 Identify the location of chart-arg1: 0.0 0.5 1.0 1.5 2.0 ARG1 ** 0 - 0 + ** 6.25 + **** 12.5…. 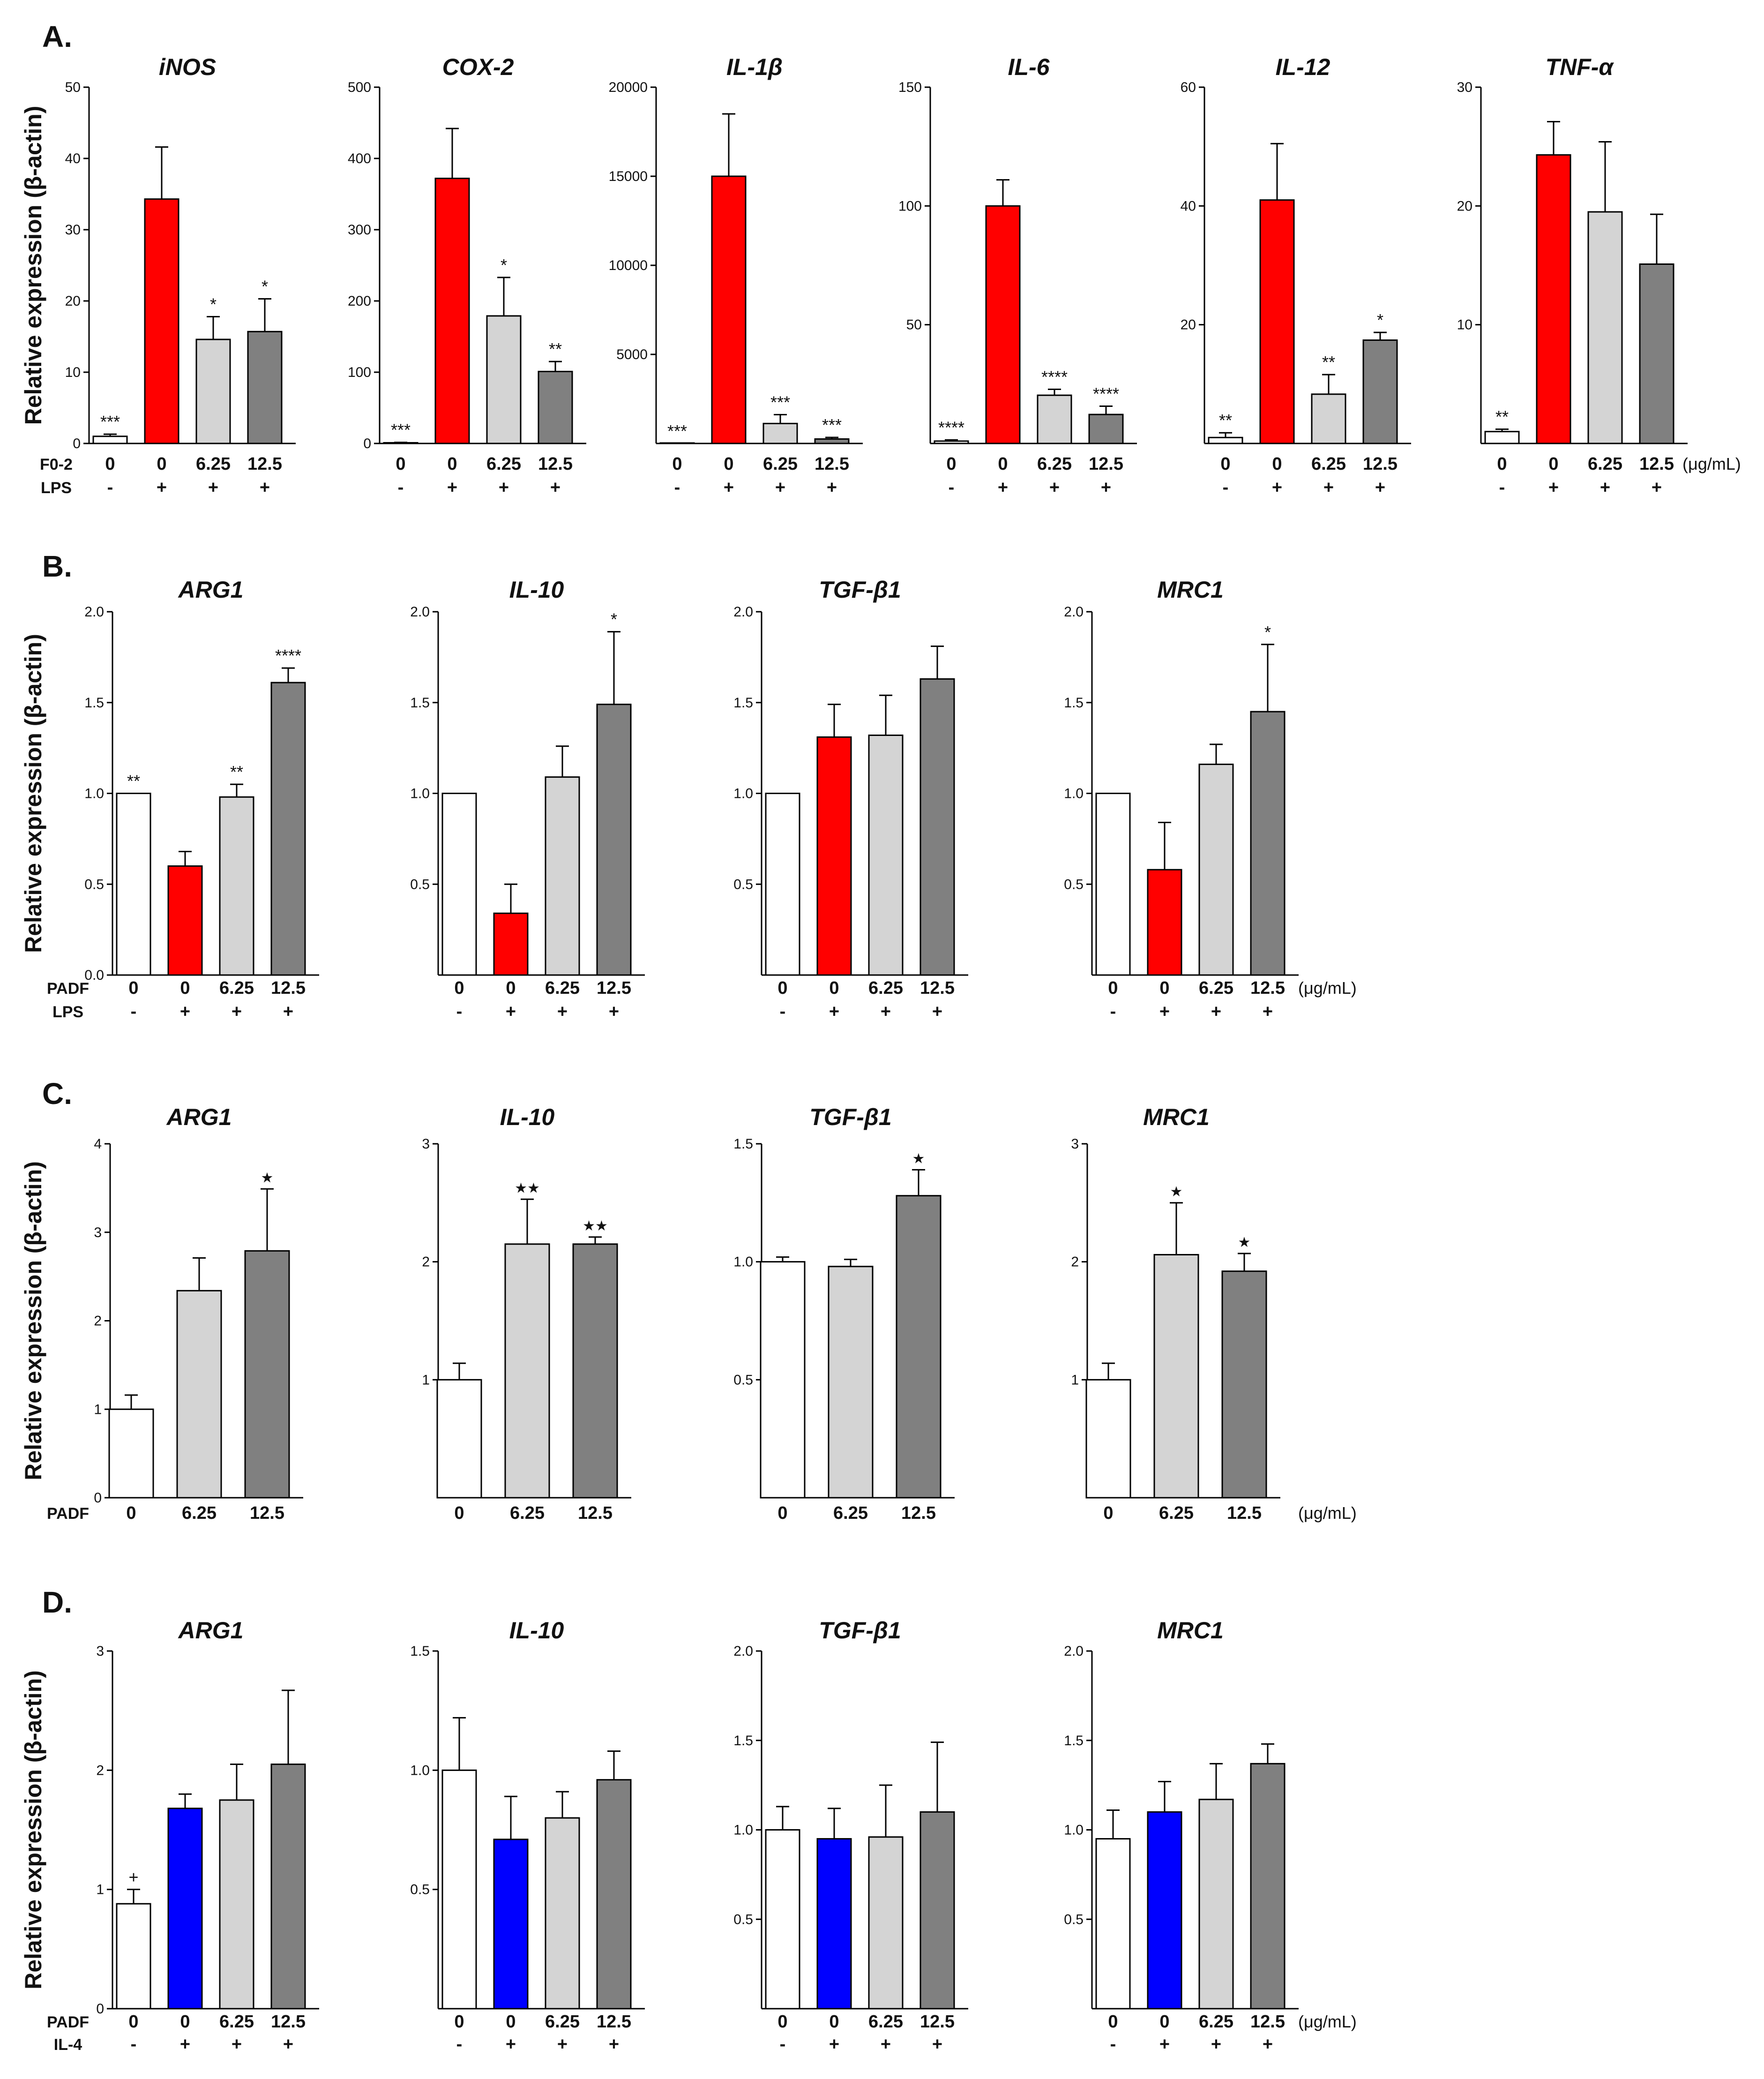
(201, 799).